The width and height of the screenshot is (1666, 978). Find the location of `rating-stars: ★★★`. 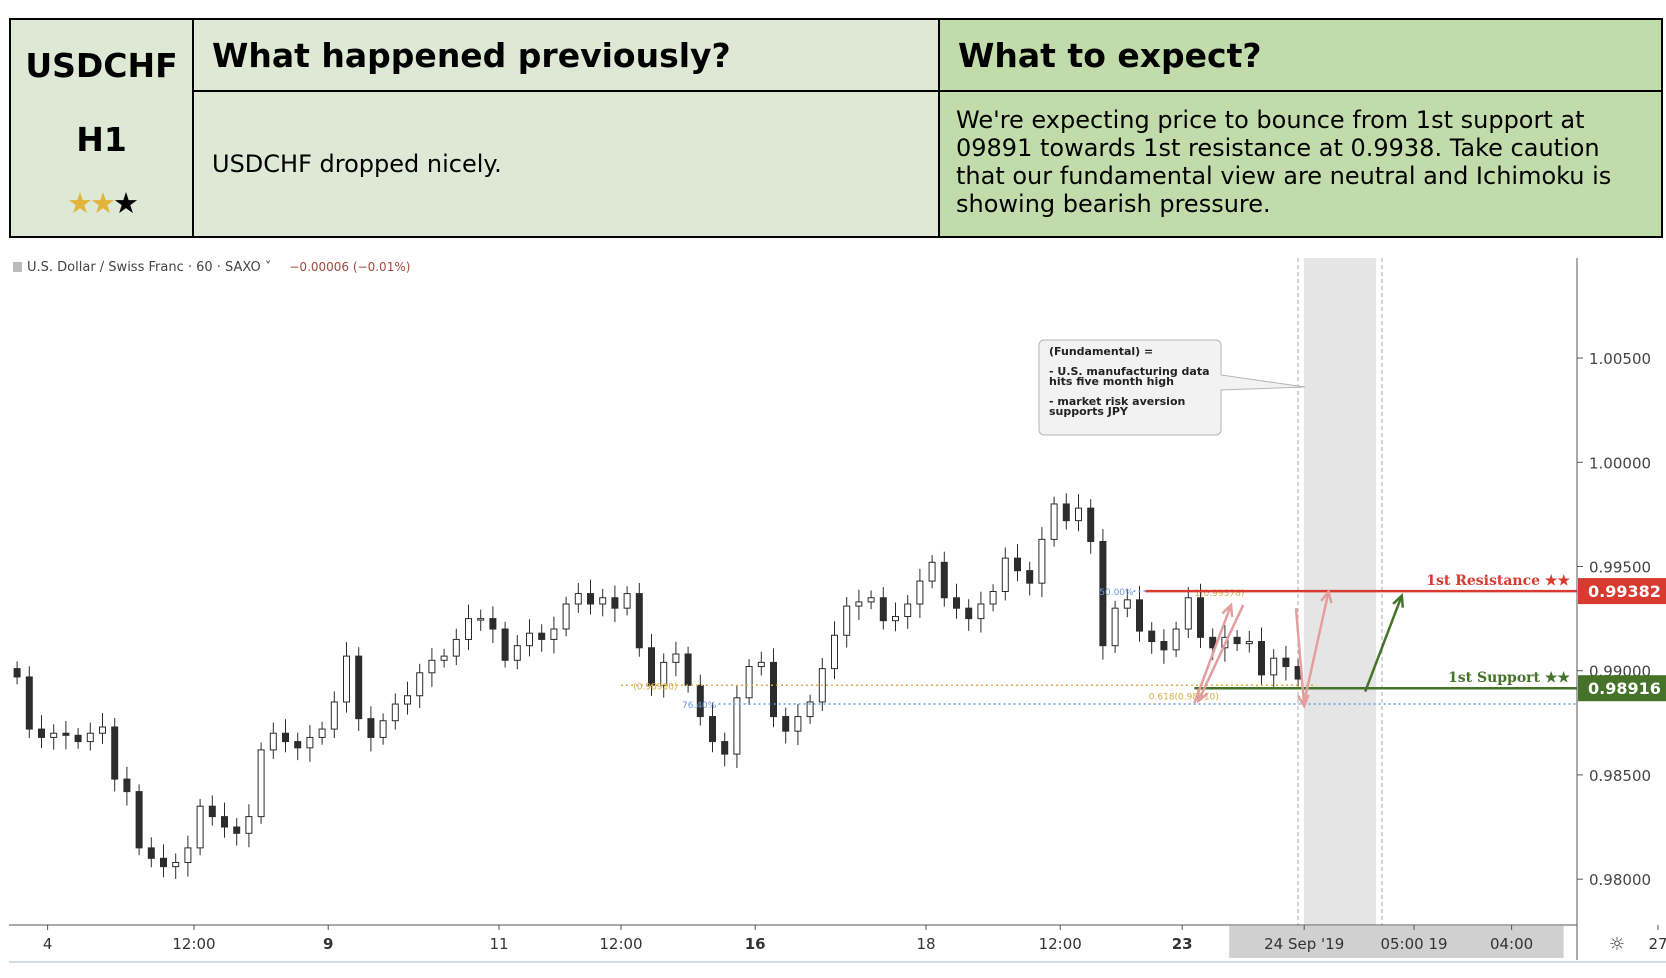

rating-stars: ★★★ is located at coordinates (101, 203).